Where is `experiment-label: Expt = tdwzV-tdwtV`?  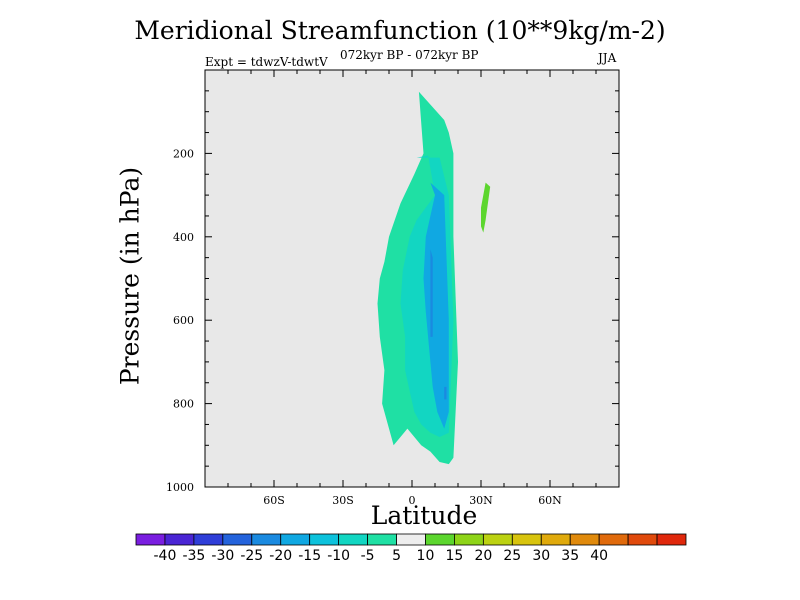 experiment-label: Expt = tdwzV-tdwtV is located at coordinates (266, 62).